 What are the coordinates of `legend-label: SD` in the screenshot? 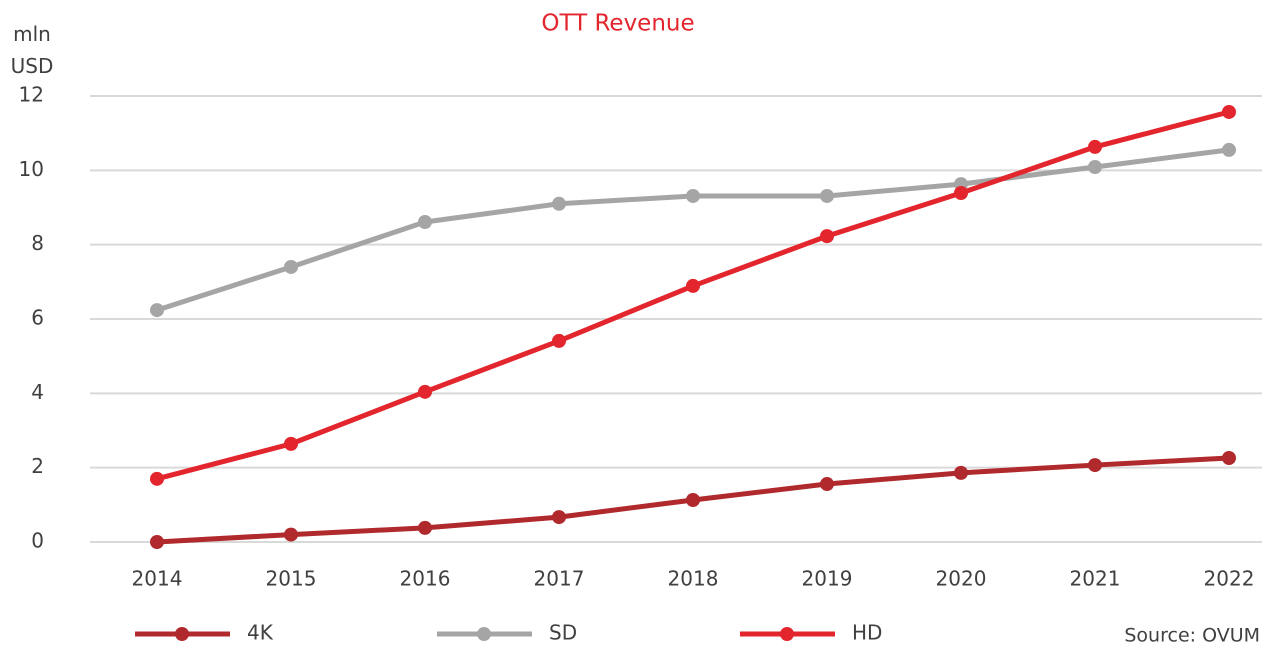 It's located at (563, 633).